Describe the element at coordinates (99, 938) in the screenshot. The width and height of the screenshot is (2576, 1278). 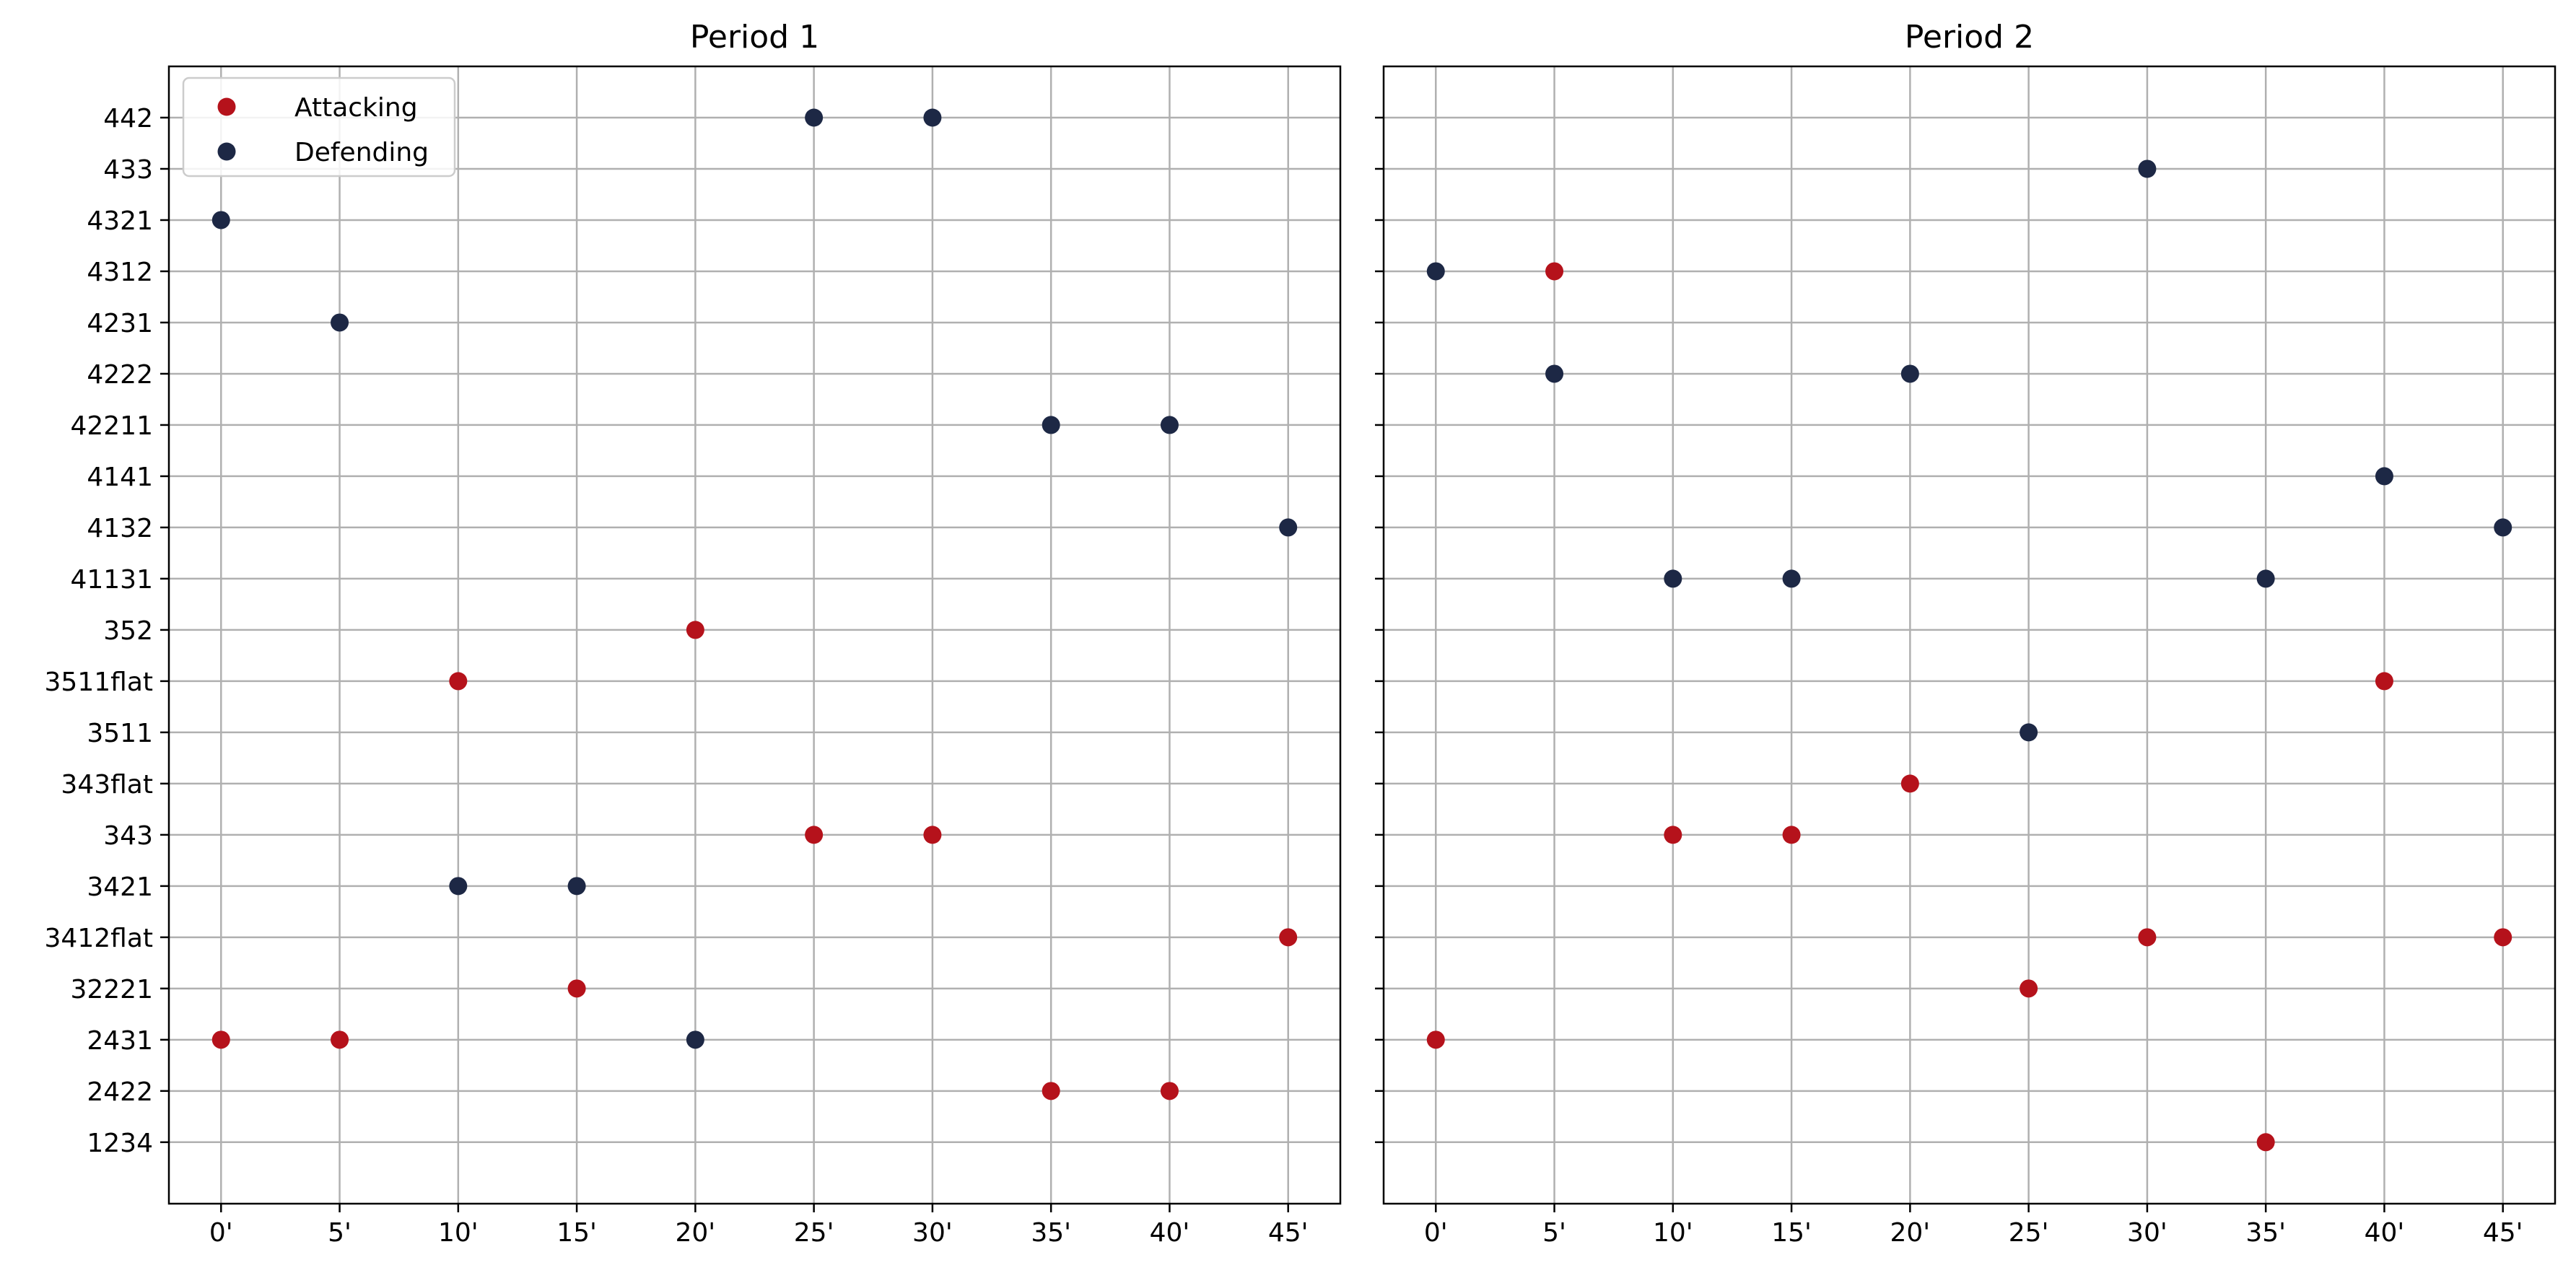
I see `y-tick-label: 3412flat` at that location.